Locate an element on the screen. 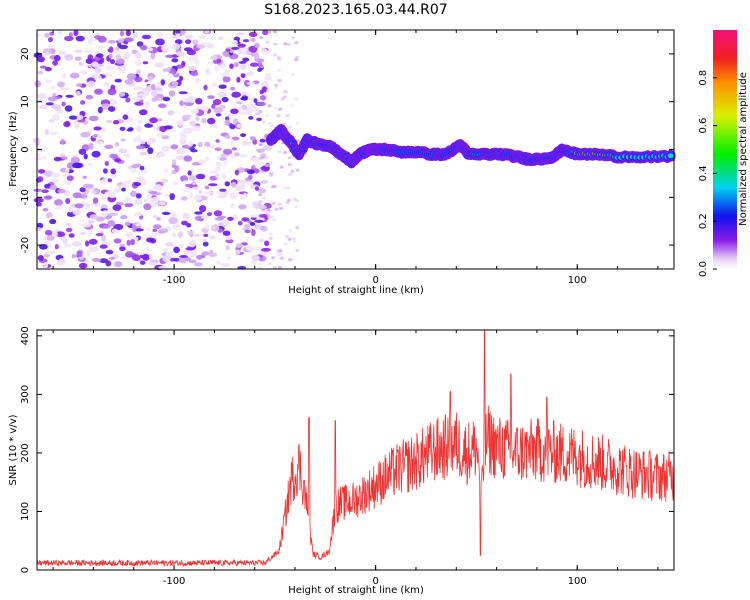  colorbar-tick-label: 0.6 is located at coordinates (703, 126).